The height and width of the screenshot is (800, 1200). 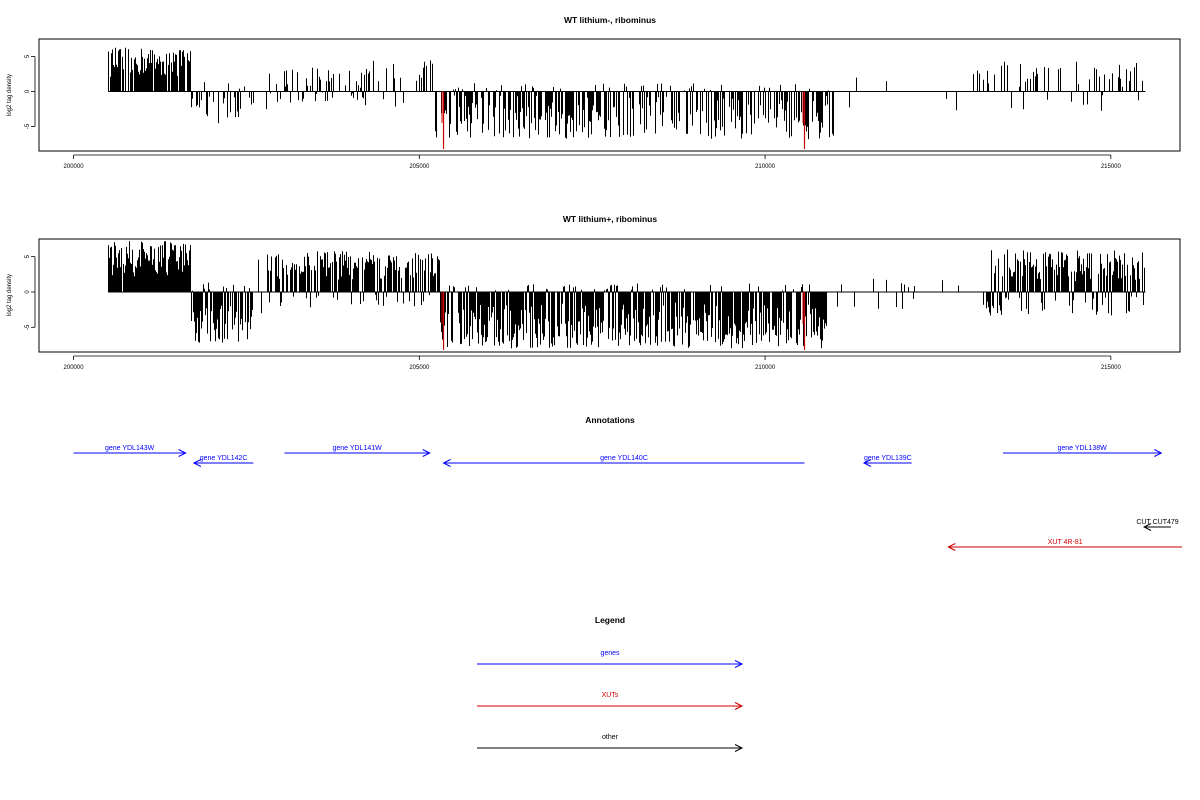 What do you see at coordinates (610, 420) in the screenshot?
I see `annotations-title: Annotations` at bounding box center [610, 420].